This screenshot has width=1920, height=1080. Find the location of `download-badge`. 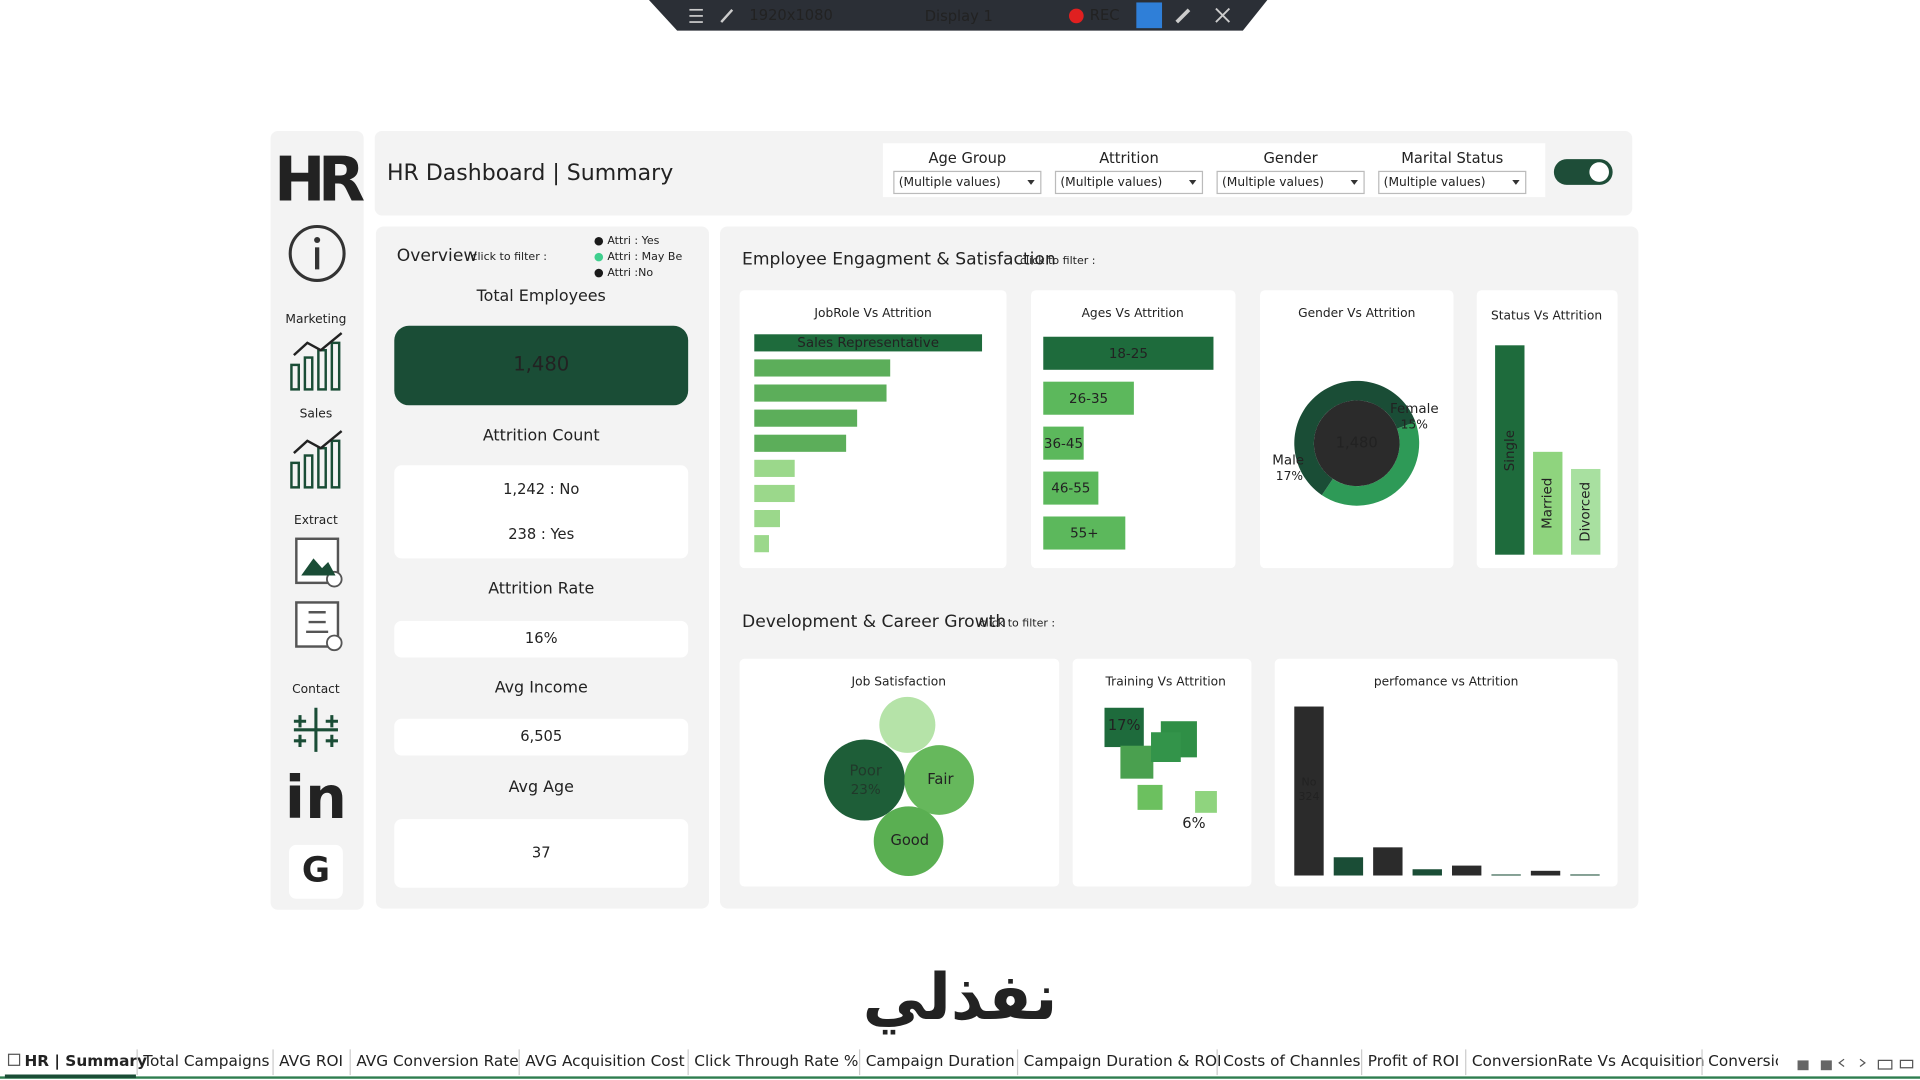

download-badge is located at coordinates (334, 643).